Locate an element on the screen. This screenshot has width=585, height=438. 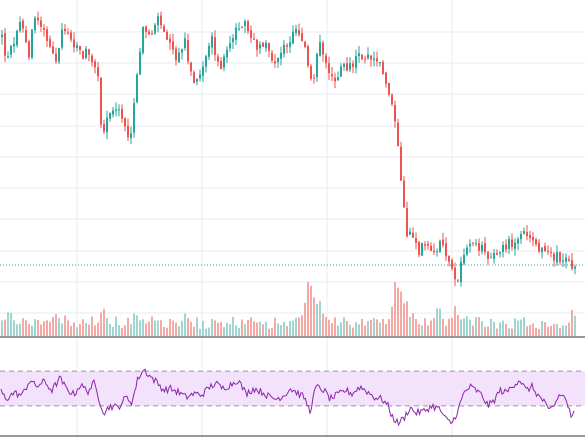
rsi-pane is located at coordinates (292, 397).